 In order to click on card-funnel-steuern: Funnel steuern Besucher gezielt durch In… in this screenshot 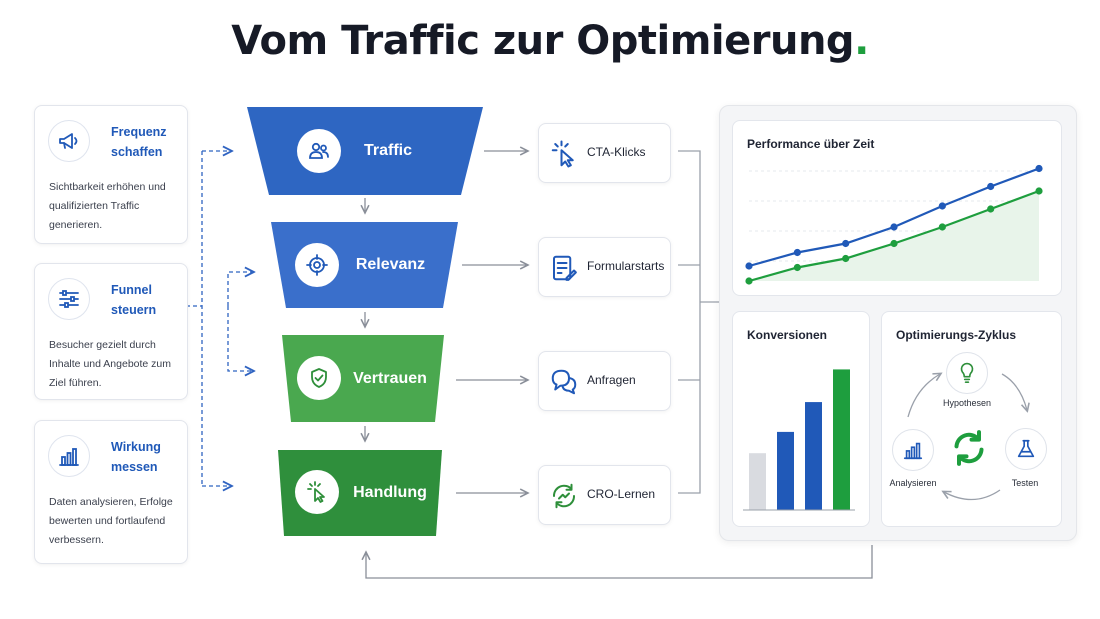, I will do `click(111, 331)`.